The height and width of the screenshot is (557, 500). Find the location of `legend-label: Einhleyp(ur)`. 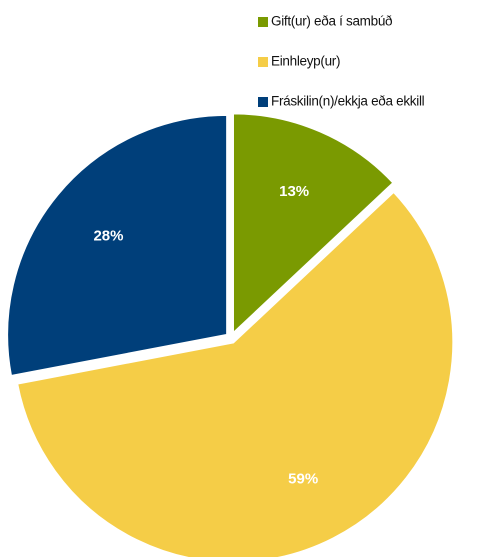

legend-label: Einhleyp(ur) is located at coordinates (305, 61).